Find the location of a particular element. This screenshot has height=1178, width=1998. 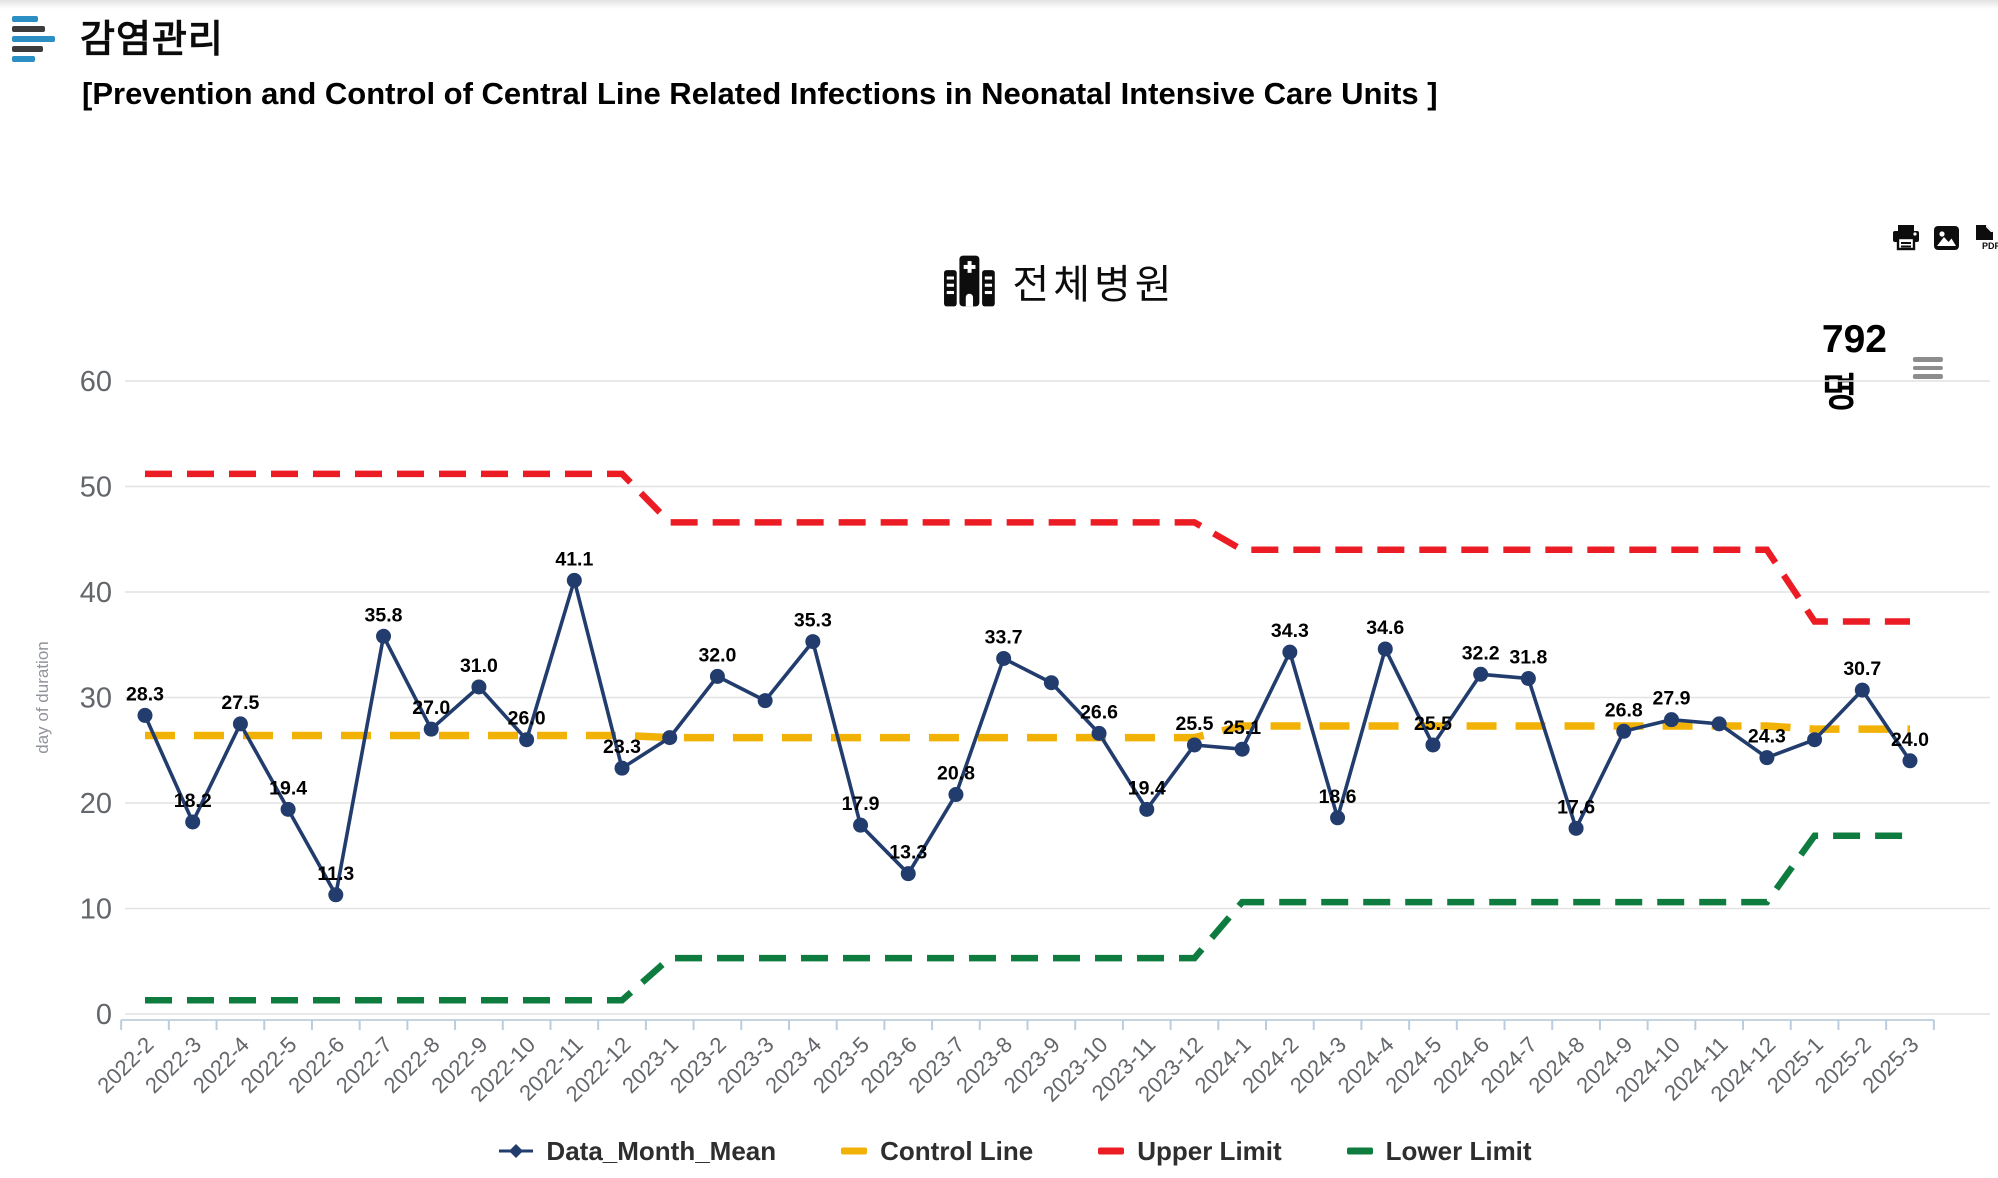

data-point-label: 25.1 is located at coordinates (1242, 728).